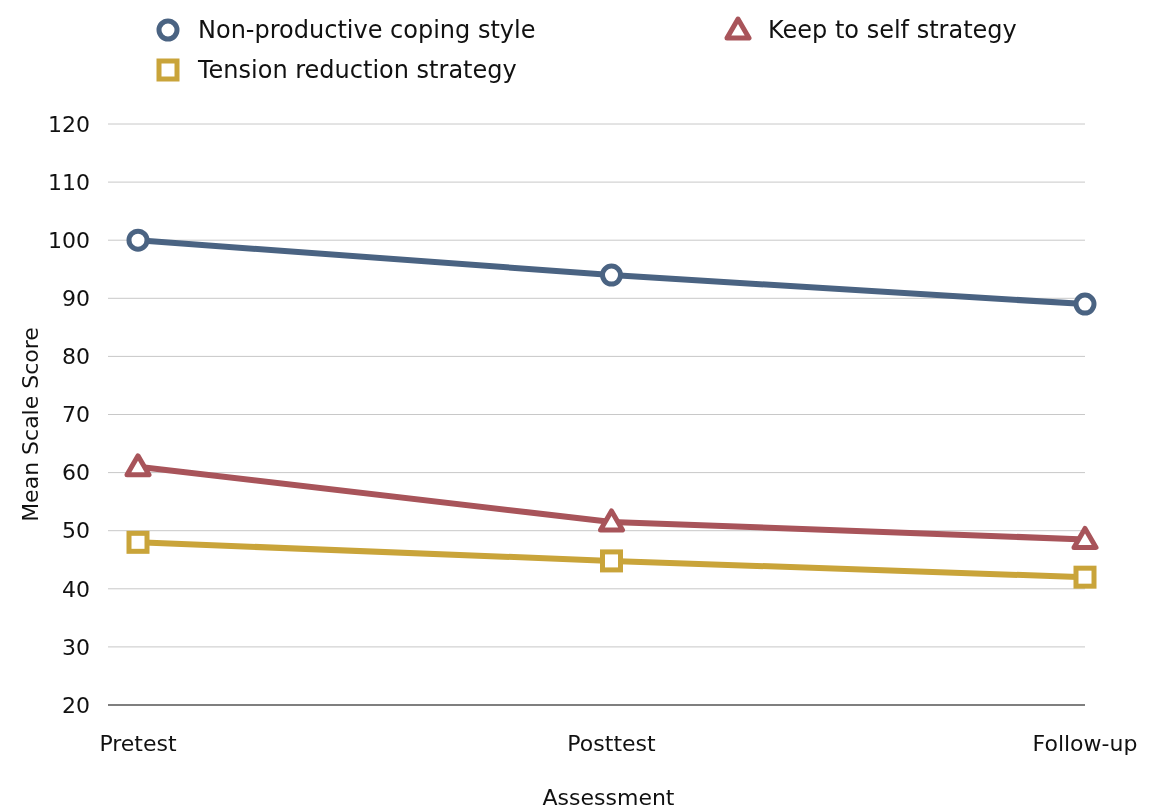  I want to click on y-tick-label: 30, so click(76, 647).